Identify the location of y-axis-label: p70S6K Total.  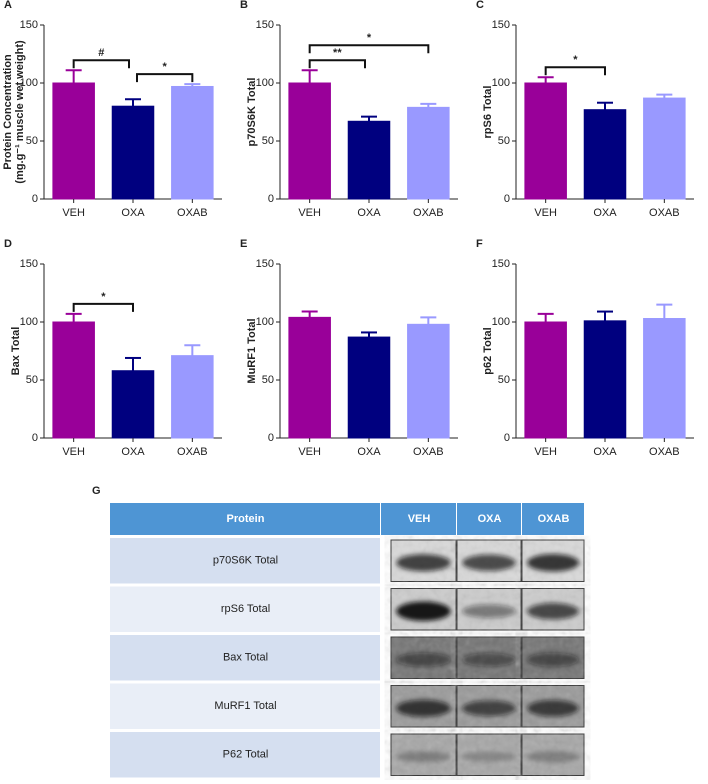
(252, 112).